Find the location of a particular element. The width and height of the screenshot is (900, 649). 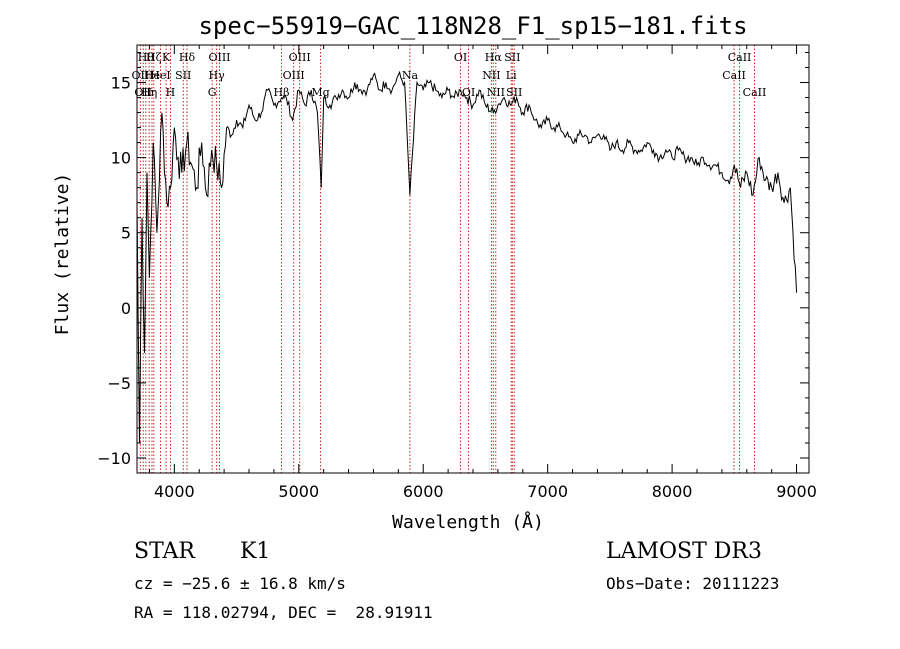

line-label-23: NII is located at coordinates (496, 92).